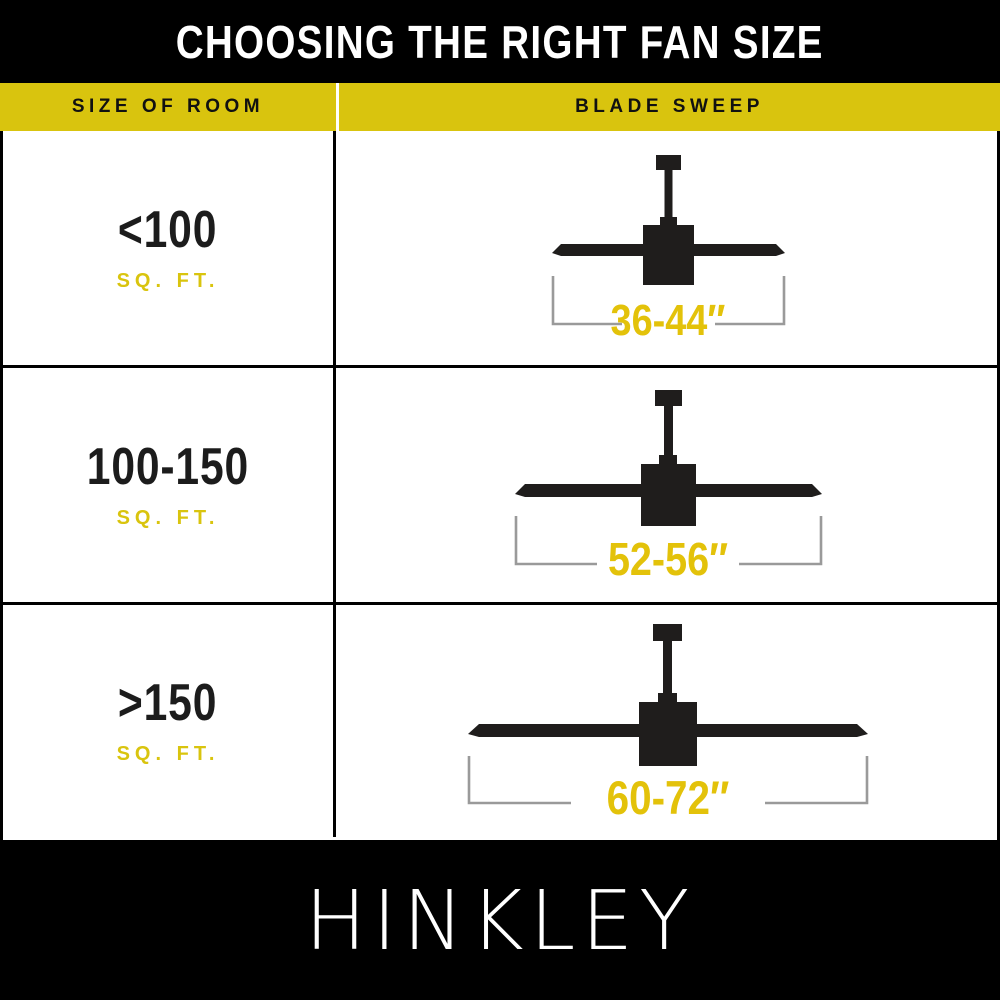  What do you see at coordinates (667, 724) in the screenshot?
I see `ceiling-fan-icon: 60-72″` at bounding box center [667, 724].